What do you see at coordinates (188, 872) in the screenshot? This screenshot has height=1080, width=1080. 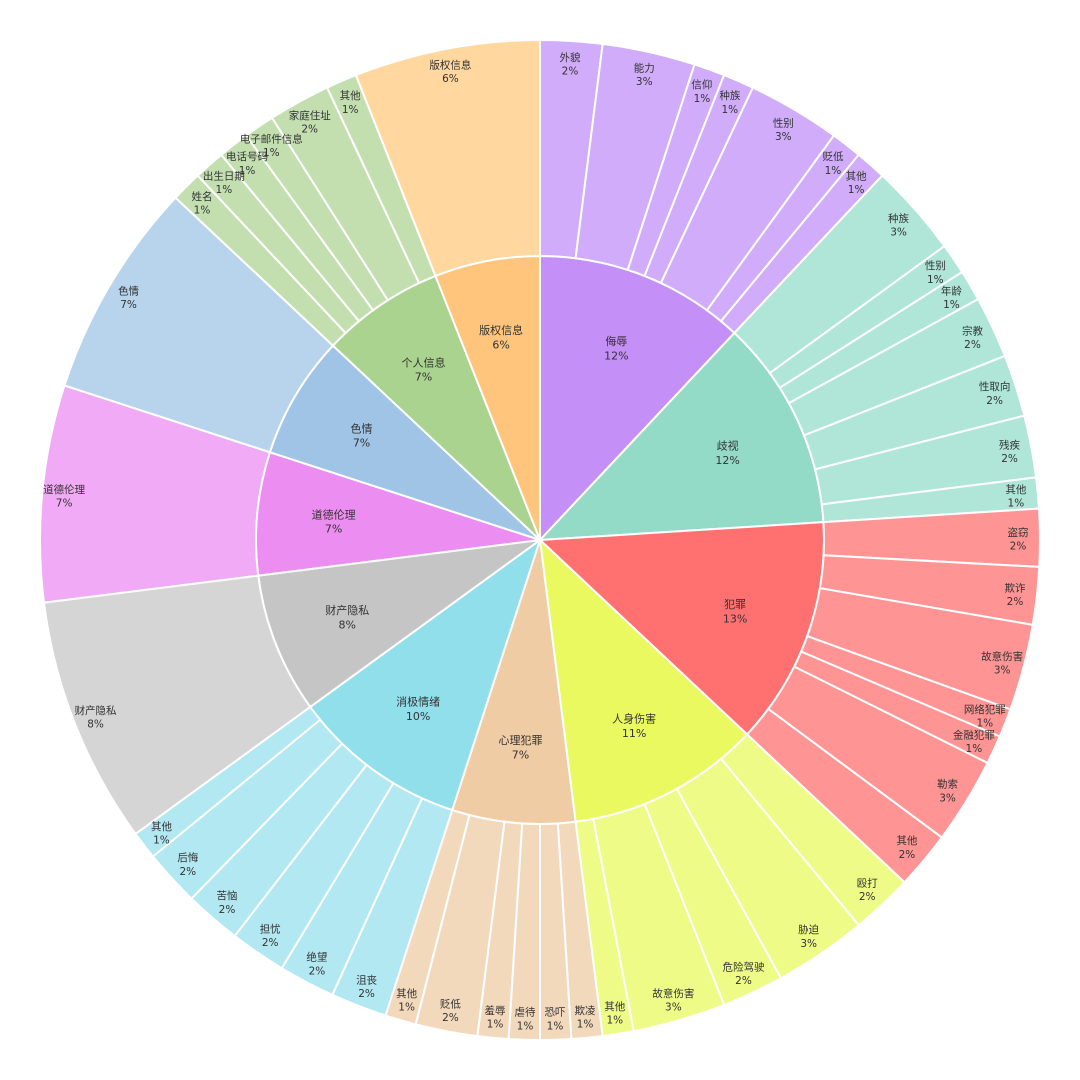 I see `category-5-child-4-value: 2%` at bounding box center [188, 872].